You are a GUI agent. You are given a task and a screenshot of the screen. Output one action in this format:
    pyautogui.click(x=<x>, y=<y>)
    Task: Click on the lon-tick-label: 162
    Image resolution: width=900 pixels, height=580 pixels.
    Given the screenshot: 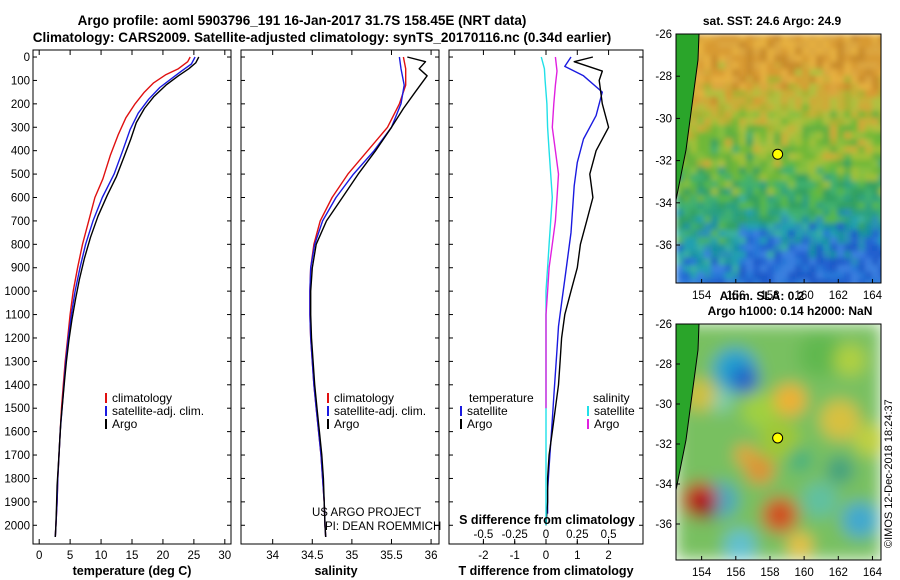 What is the action you would take?
    pyautogui.click(x=838, y=573)
    